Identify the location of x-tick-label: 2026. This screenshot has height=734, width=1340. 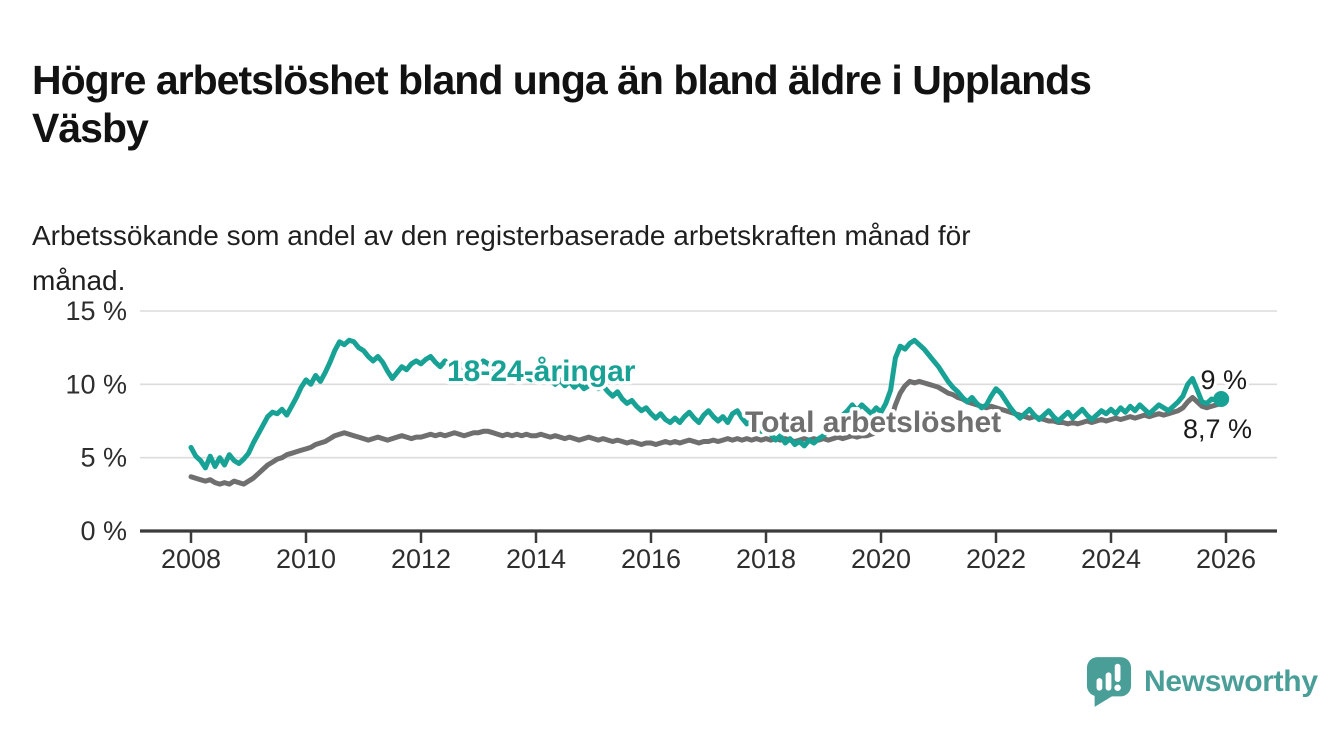
(1226, 559).